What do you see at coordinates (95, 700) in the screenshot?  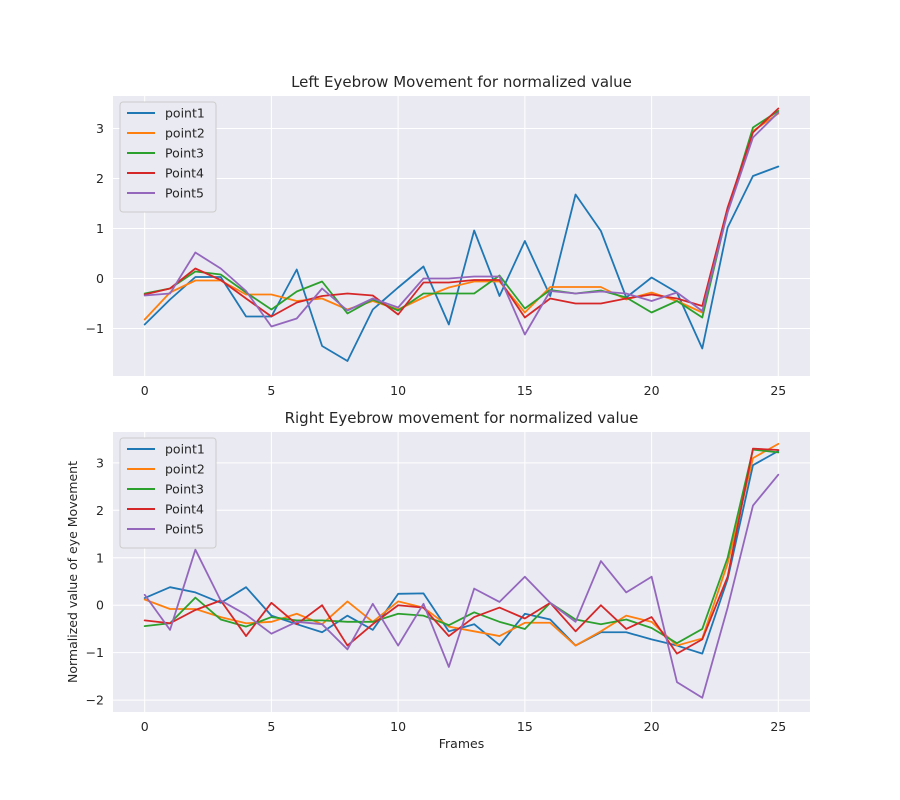 I see `y-tick-label: −2` at bounding box center [95, 700].